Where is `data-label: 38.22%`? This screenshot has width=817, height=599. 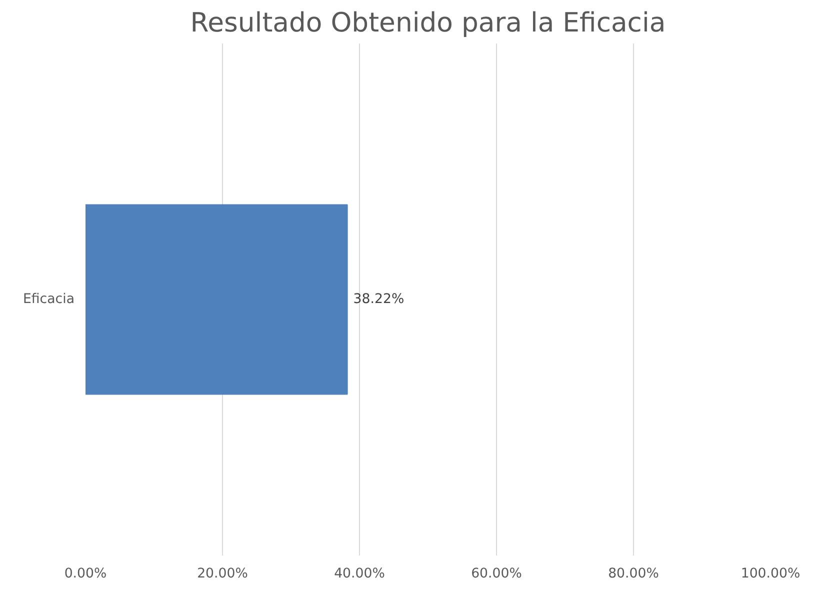
data-label: 38.22% is located at coordinates (378, 299).